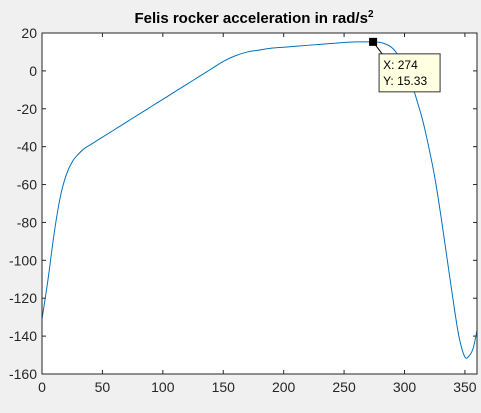 Image resolution: width=481 pixels, height=413 pixels. I want to click on chart-title-superscript: 2, so click(371, 14).